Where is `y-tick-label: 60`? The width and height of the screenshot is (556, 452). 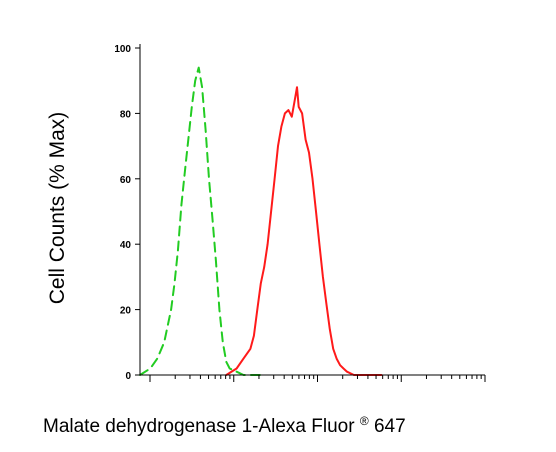
y-tick-label: 60 is located at coordinates (126, 180).